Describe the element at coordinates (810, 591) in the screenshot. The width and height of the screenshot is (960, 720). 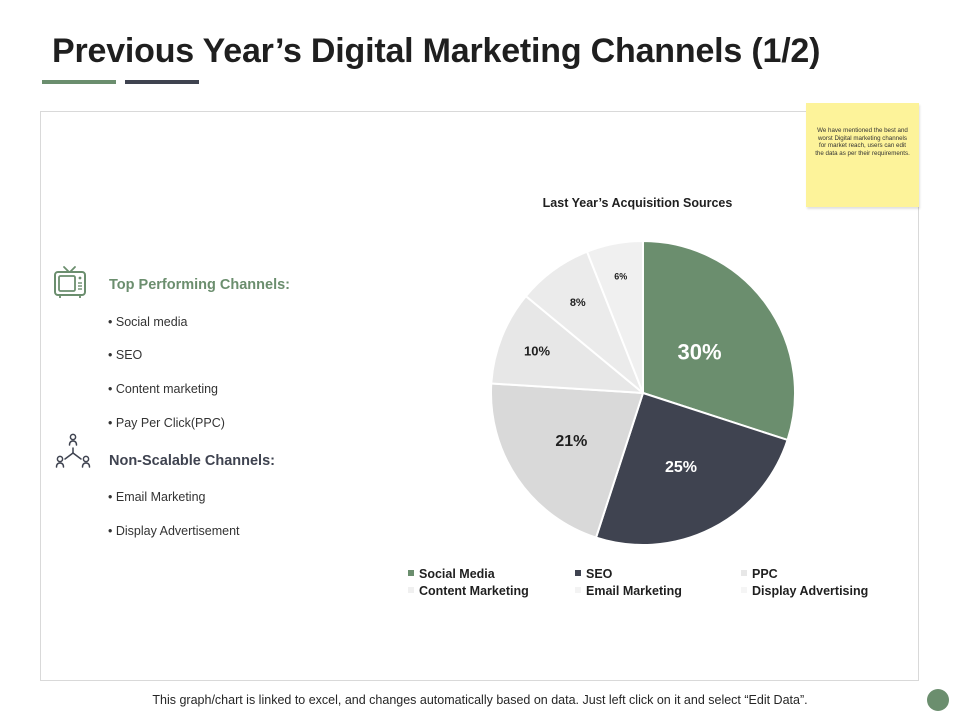
I see `legend-label: Display Advertising` at that location.